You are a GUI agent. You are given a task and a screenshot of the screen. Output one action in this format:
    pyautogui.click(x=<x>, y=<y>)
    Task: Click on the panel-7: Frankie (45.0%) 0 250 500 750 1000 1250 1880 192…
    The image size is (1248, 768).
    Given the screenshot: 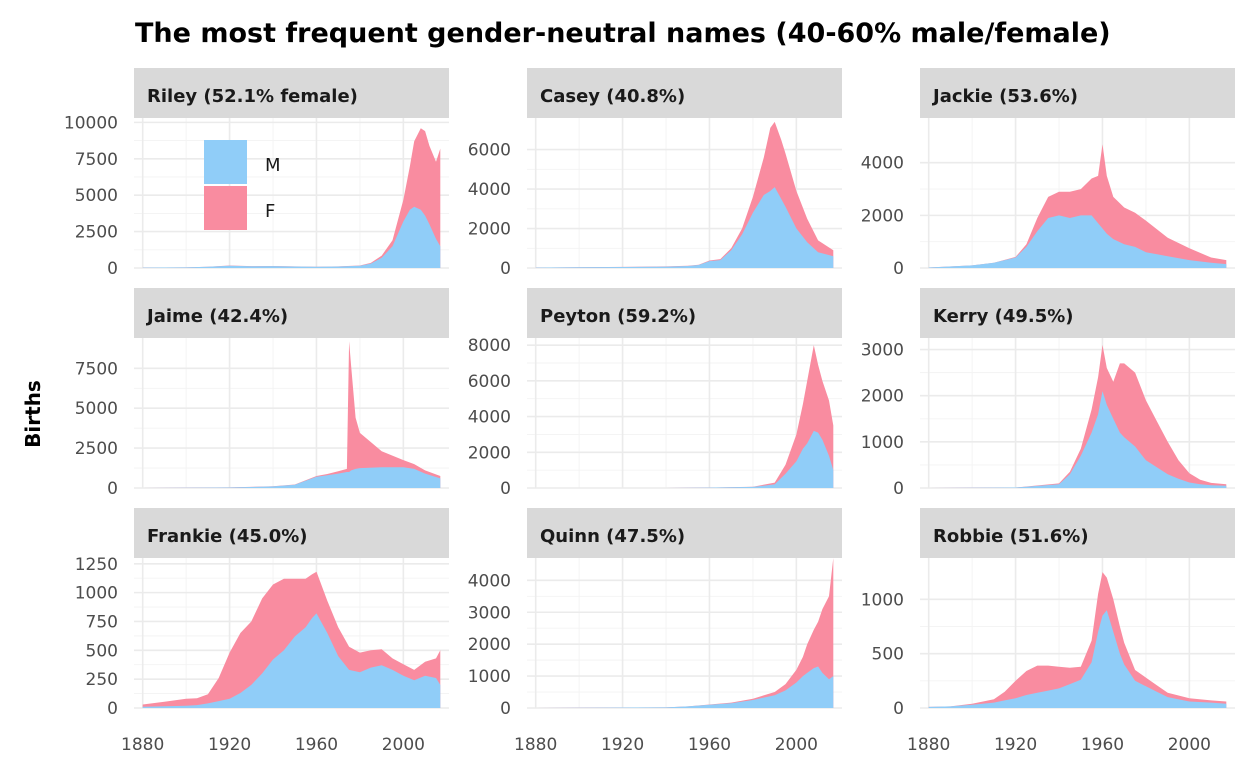 What is the action you would take?
    pyautogui.click(x=262, y=631)
    